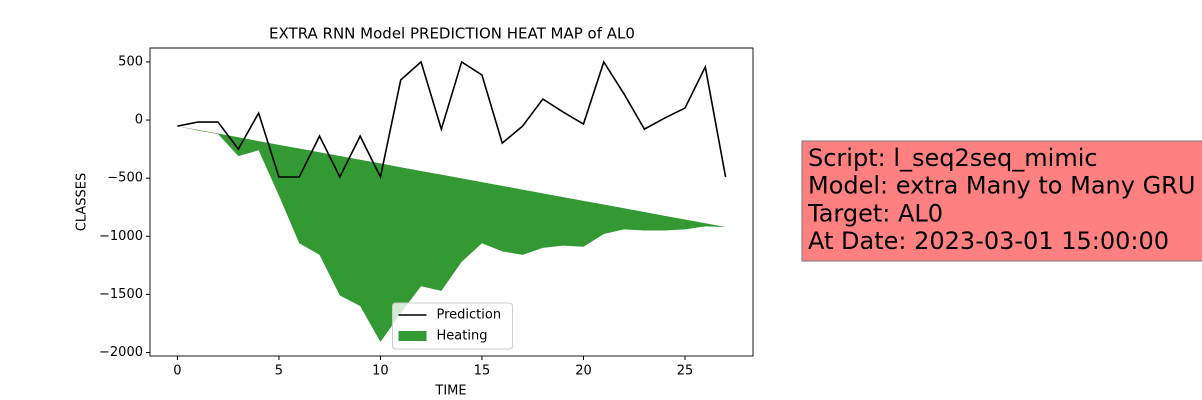  What do you see at coordinates (875, 213) in the screenshot?
I see `annotation-text: Target: AL0` at bounding box center [875, 213].